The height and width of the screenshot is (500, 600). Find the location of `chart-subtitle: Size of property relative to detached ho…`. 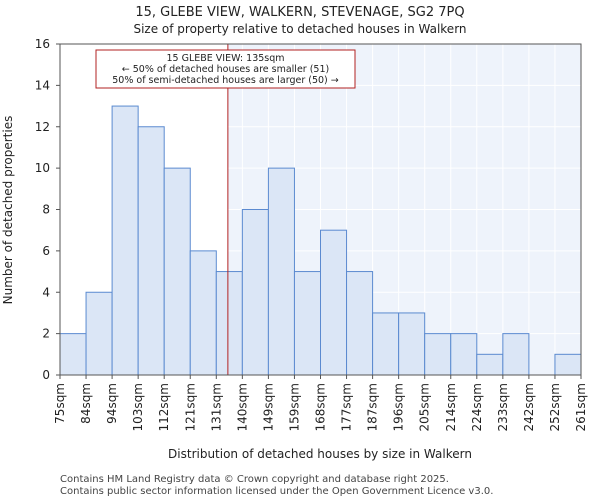

chart-subtitle: Size of property relative to detached ho… is located at coordinates (299, 29).